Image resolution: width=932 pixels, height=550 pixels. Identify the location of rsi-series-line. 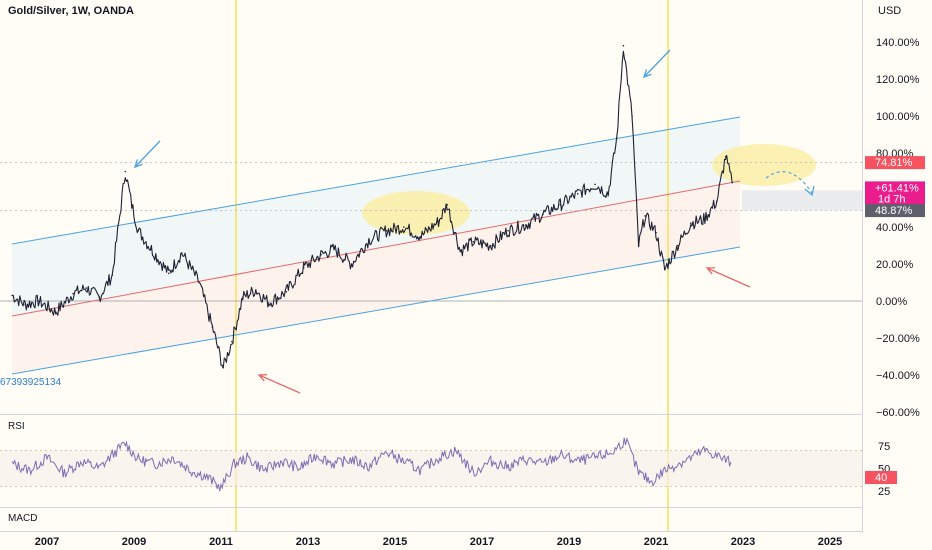
(371, 464).